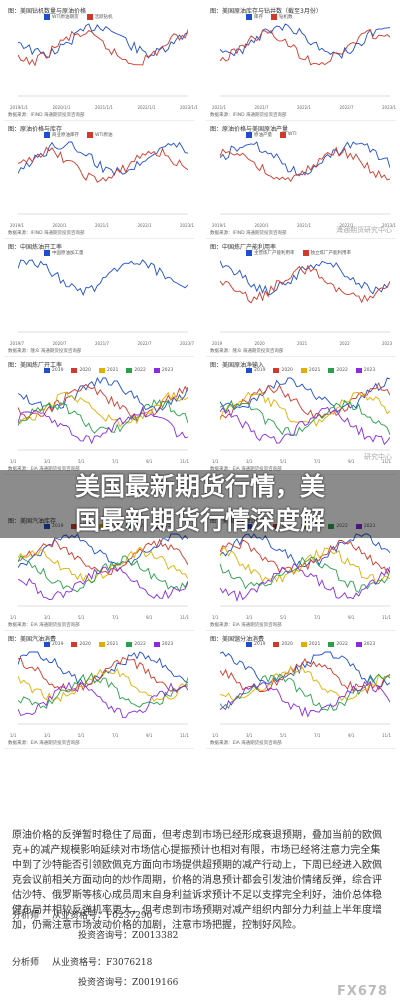 The height and width of the screenshot is (1007, 400). What do you see at coordinates (237, 365) in the screenshot?
I see `chart-title: 图：美国原油净输入` at bounding box center [237, 365].